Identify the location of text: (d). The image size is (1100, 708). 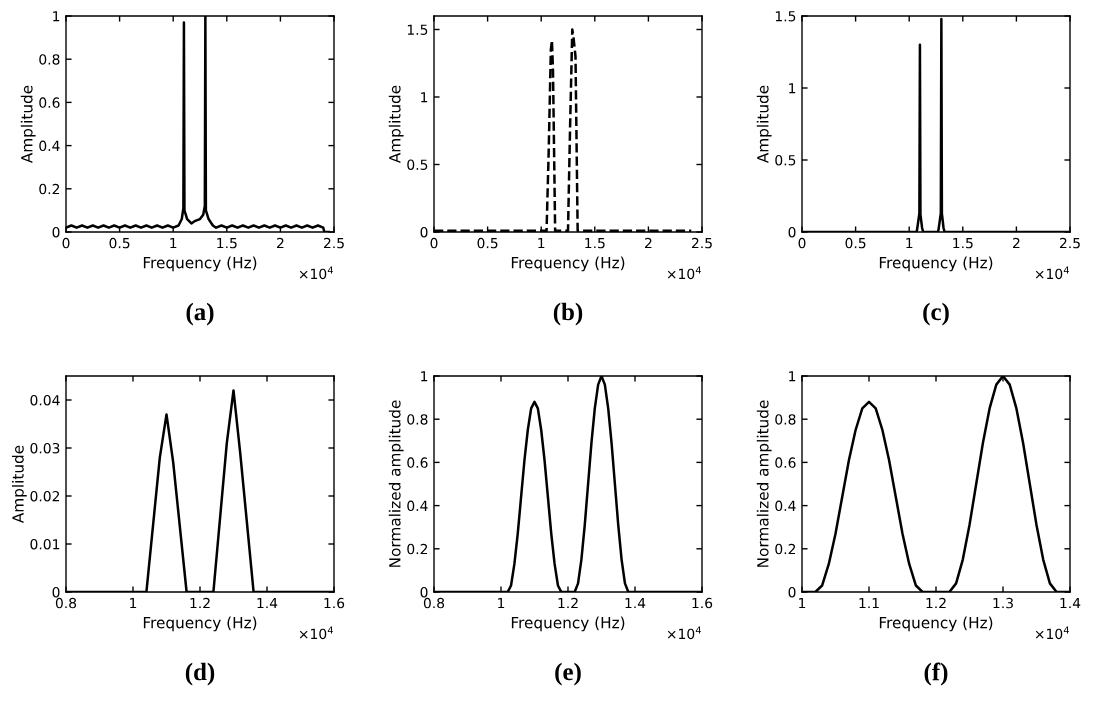
(200, 674).